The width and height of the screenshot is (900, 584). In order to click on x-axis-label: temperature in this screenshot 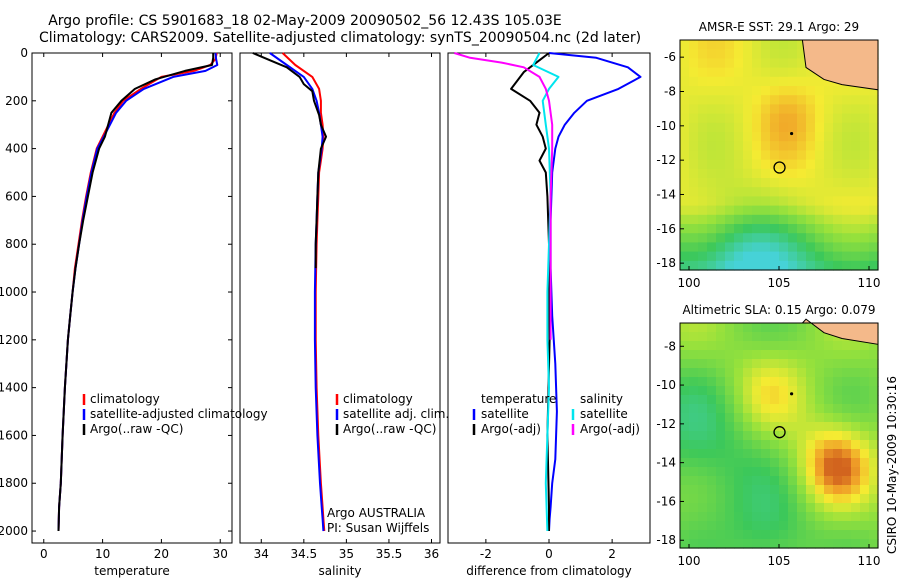, I will do `click(131, 571)`.